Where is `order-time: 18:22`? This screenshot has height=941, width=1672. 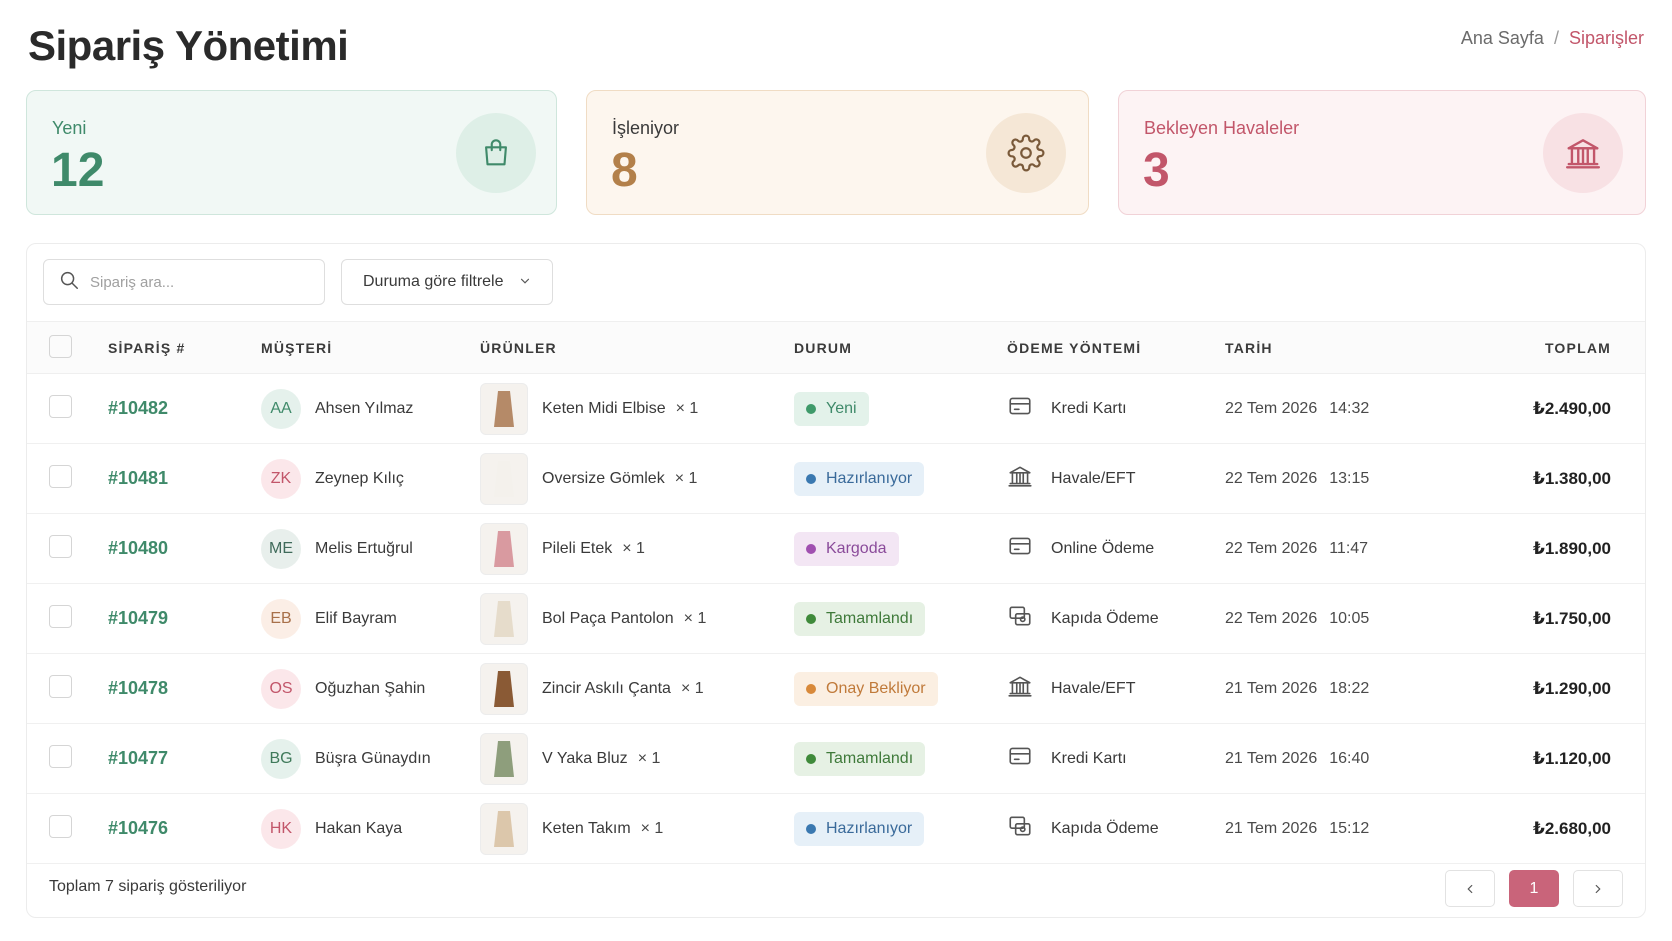
order-time: 18:22 is located at coordinates (1349, 688).